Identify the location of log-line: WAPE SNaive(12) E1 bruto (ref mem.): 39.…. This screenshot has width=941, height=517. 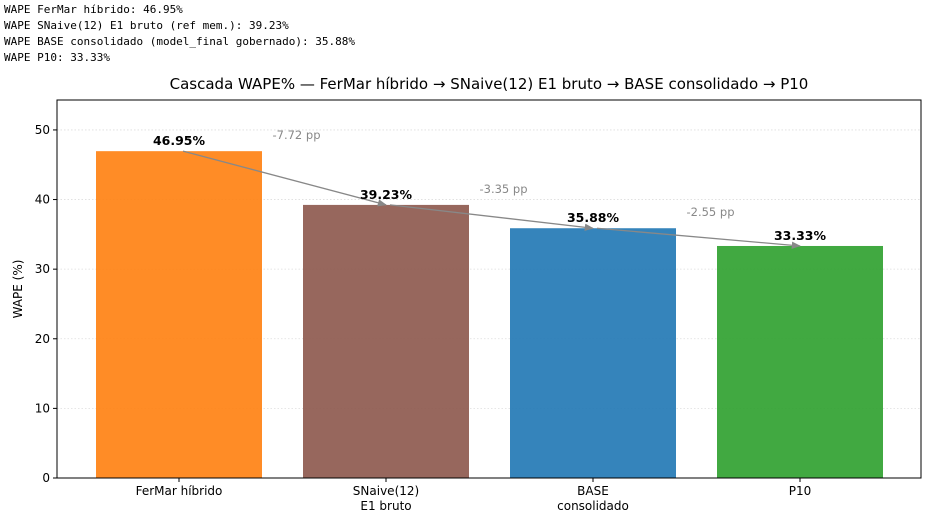
(146, 25).